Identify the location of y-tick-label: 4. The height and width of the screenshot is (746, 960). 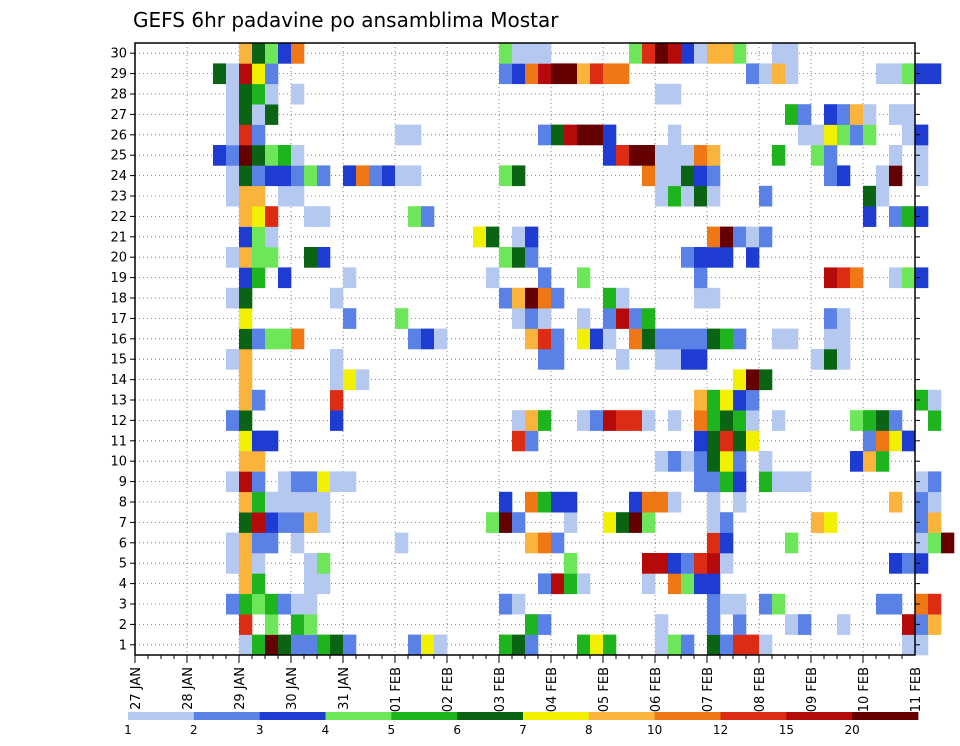
(123, 584).